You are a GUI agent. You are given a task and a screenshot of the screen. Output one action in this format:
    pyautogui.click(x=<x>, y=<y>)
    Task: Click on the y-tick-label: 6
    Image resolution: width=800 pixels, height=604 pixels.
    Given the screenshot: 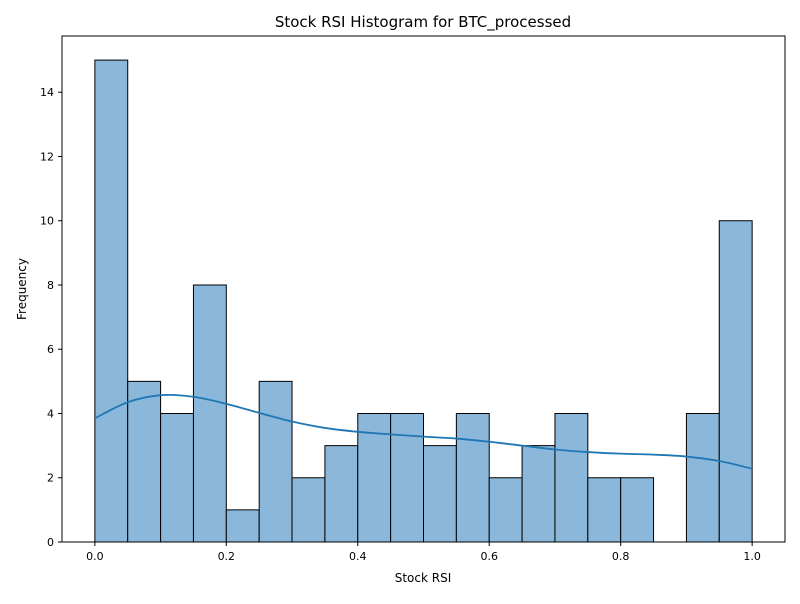 What is the action you would take?
    pyautogui.click(x=50, y=349)
    